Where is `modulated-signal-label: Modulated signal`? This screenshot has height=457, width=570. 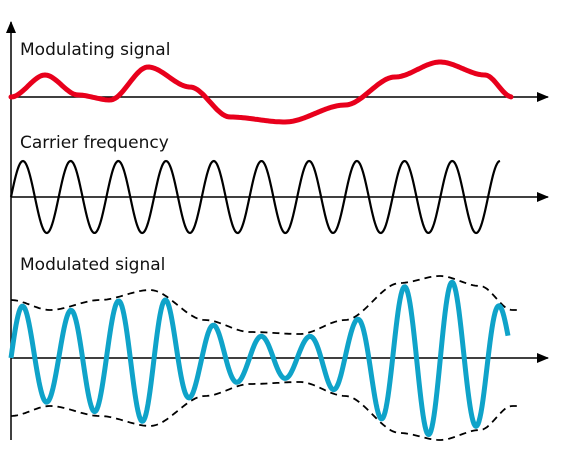
modulated-signal-label: Modulated signal is located at coordinates (92, 265).